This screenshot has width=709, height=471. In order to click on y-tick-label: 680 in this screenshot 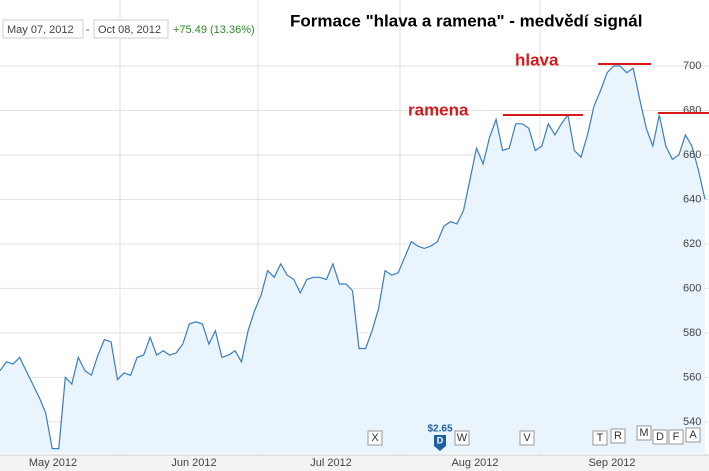, I will do `click(692, 110)`.